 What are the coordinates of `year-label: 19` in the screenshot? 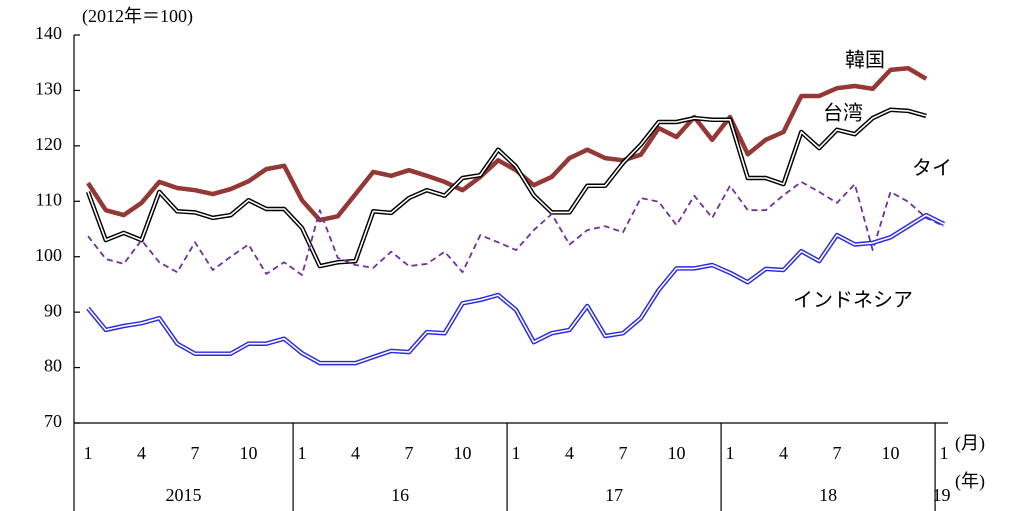 It's located at (942, 495).